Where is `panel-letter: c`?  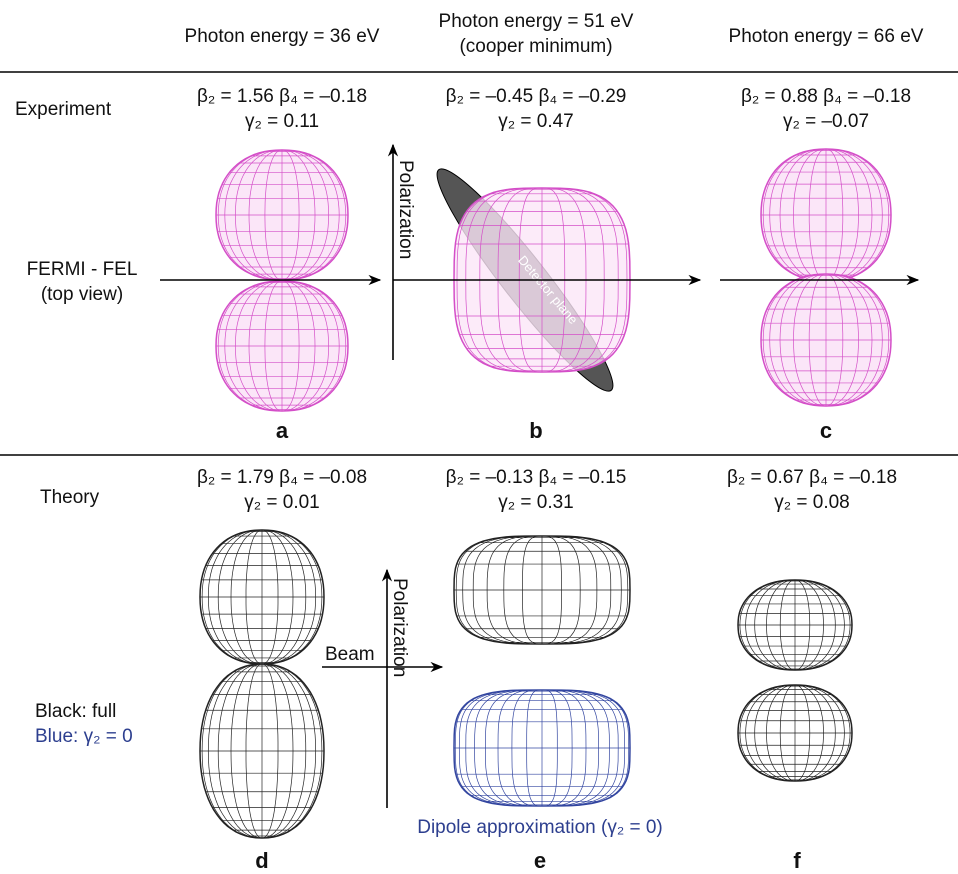 panel-letter: c is located at coordinates (826, 430).